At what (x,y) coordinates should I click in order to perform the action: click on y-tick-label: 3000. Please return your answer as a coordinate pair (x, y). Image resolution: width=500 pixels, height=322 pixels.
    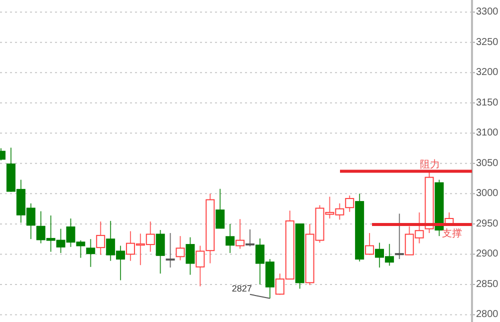
    Looking at the image, I should click on (487, 194).